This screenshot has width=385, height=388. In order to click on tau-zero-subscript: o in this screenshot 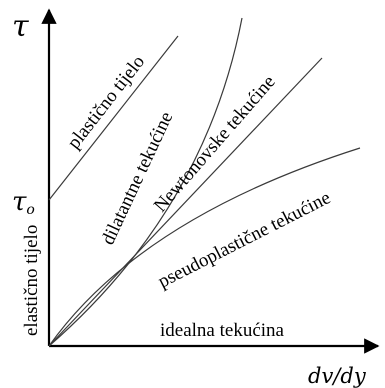, I will do `click(30, 210)`.